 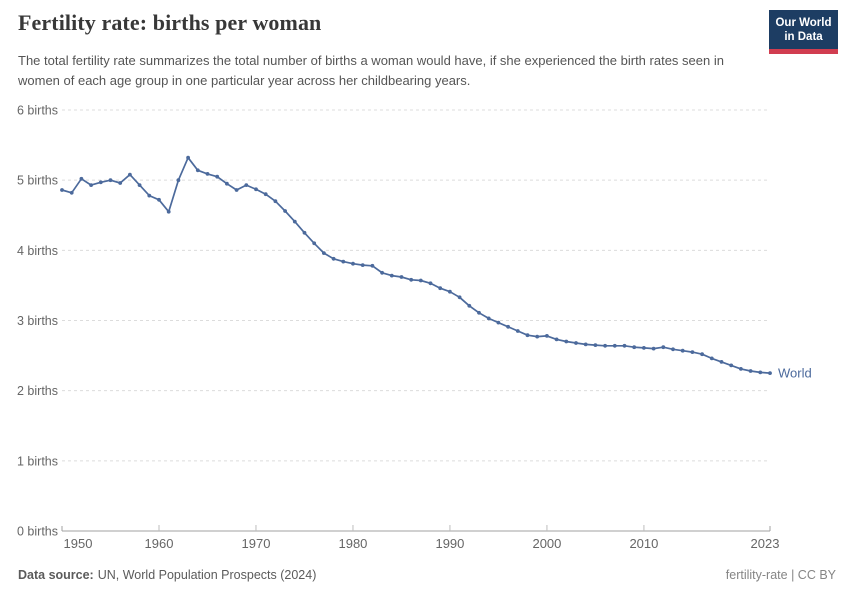 I want to click on data-source-text: UN, World Population Prospects (2024), so click(x=207, y=575).